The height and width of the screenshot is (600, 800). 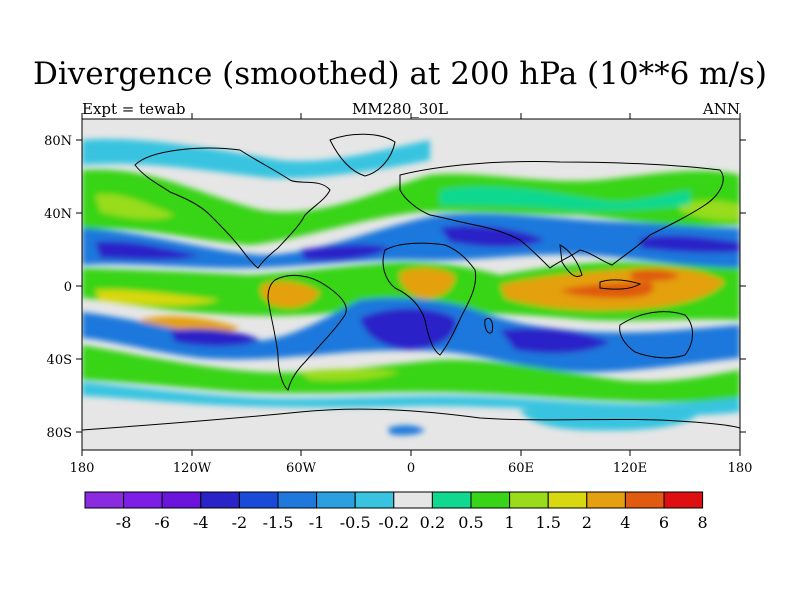 What do you see at coordinates (157, 297) in the screenshot?
I see `field-itcz-yellow-pacific` at bounding box center [157, 297].